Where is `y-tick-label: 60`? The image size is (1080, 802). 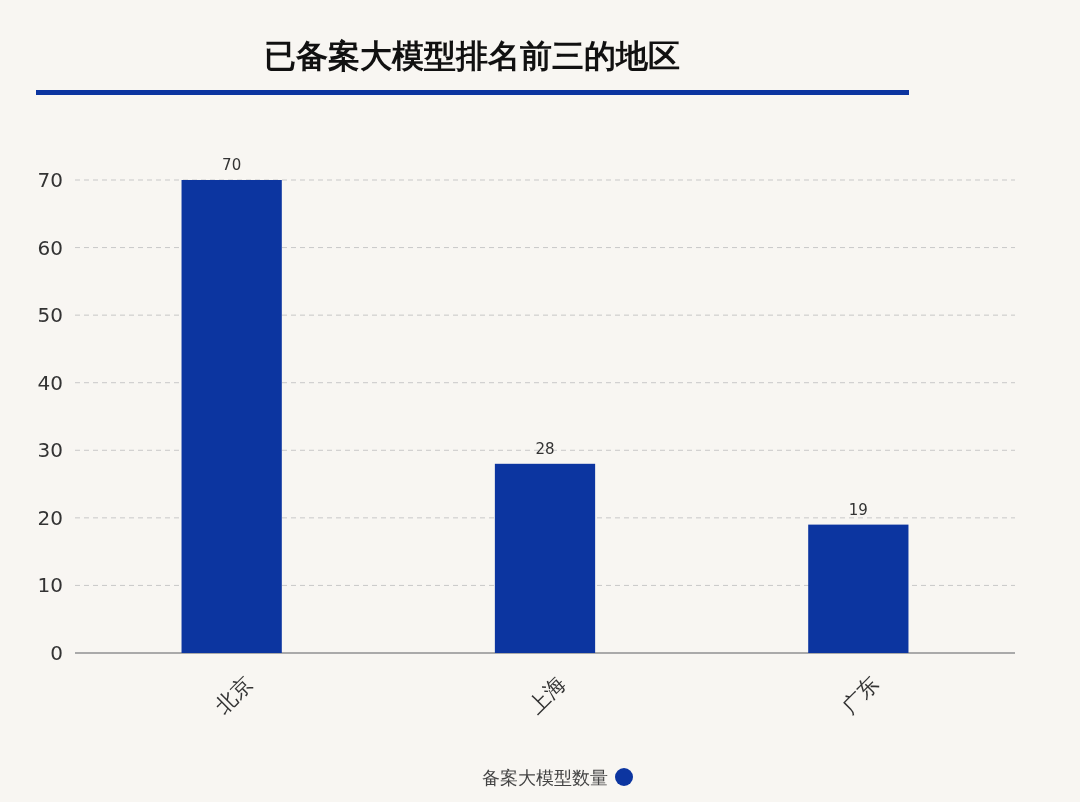 y-tick-label: 60 is located at coordinates (50, 247).